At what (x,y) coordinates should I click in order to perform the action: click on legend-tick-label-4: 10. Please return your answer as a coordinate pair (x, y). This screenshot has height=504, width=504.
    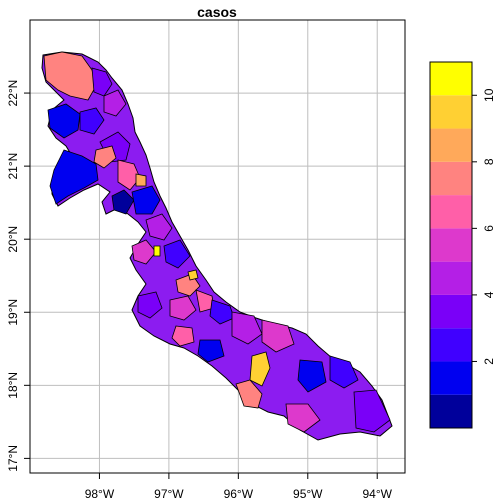
    Looking at the image, I should click on (489, 95).